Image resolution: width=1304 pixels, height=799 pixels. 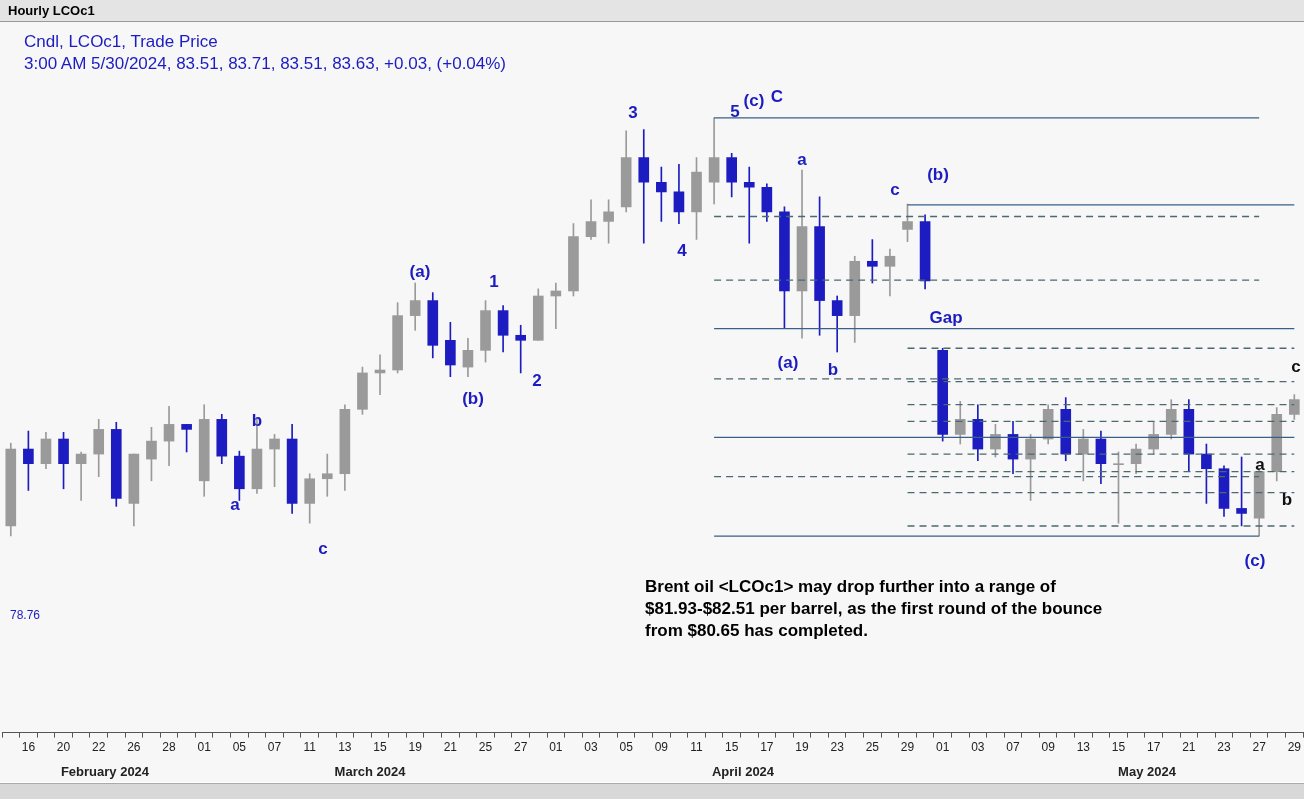 What do you see at coordinates (777, 97) in the screenshot?
I see `text: C` at bounding box center [777, 97].